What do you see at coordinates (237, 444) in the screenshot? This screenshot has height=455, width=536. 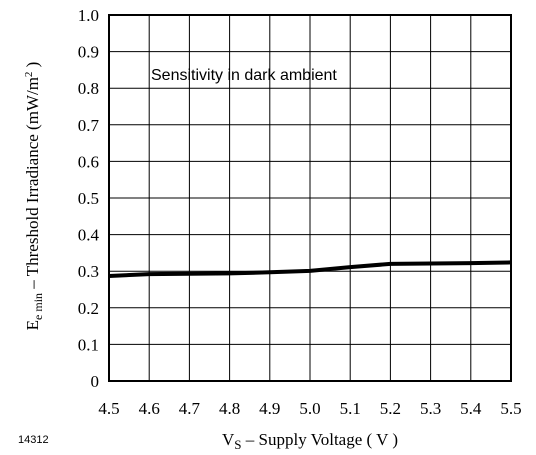 I see `x-axis-label-subscript: S` at bounding box center [237, 444].